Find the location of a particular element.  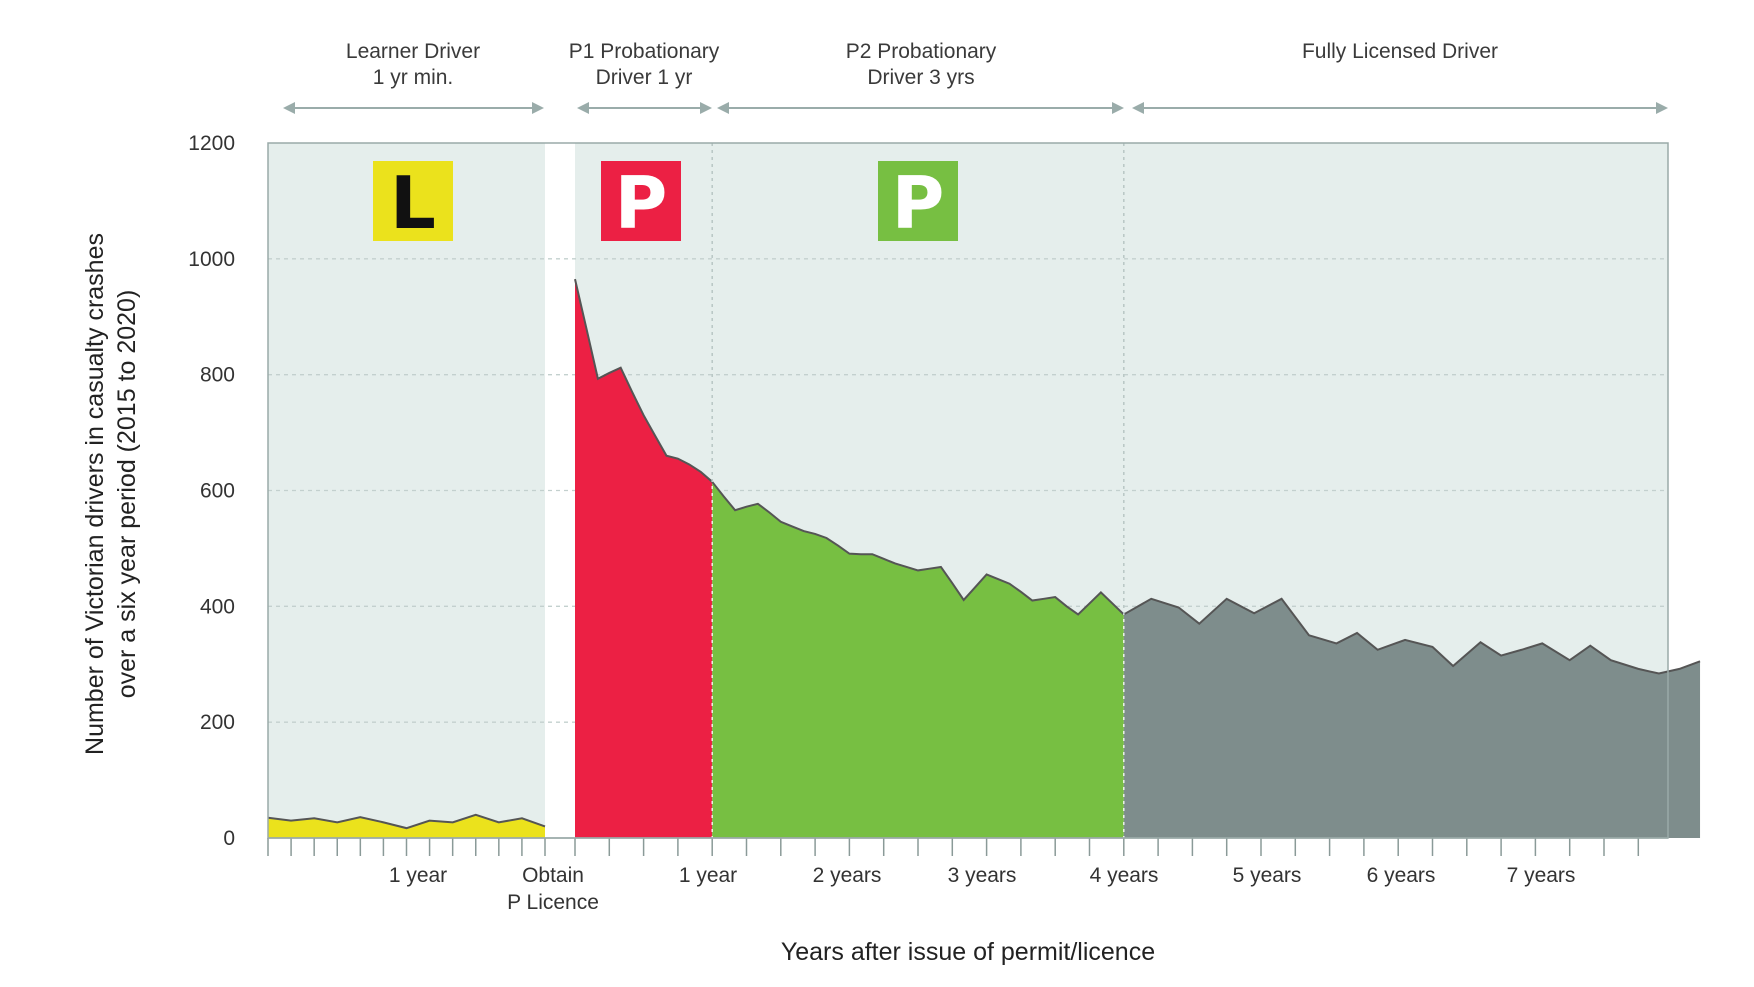

phase-label-2: P1 Probationary is located at coordinates (644, 51).